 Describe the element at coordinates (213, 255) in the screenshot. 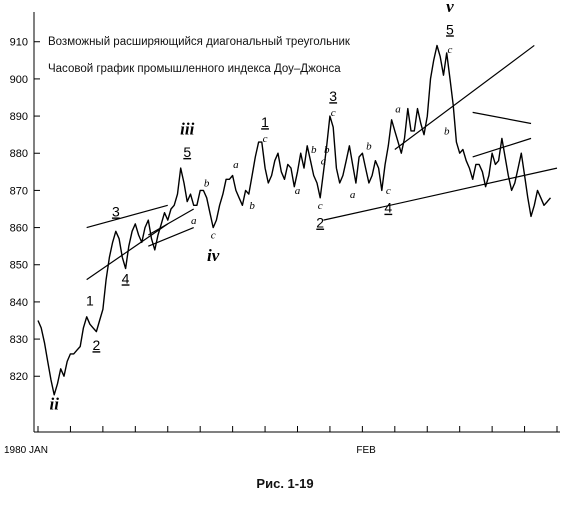

I see `wave-label: iv` at that location.